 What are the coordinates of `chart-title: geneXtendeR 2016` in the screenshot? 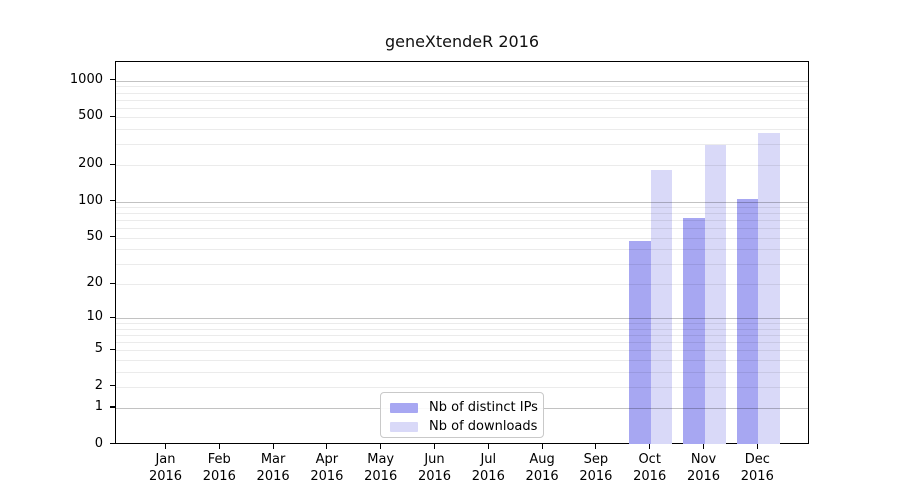 It's located at (462, 41).